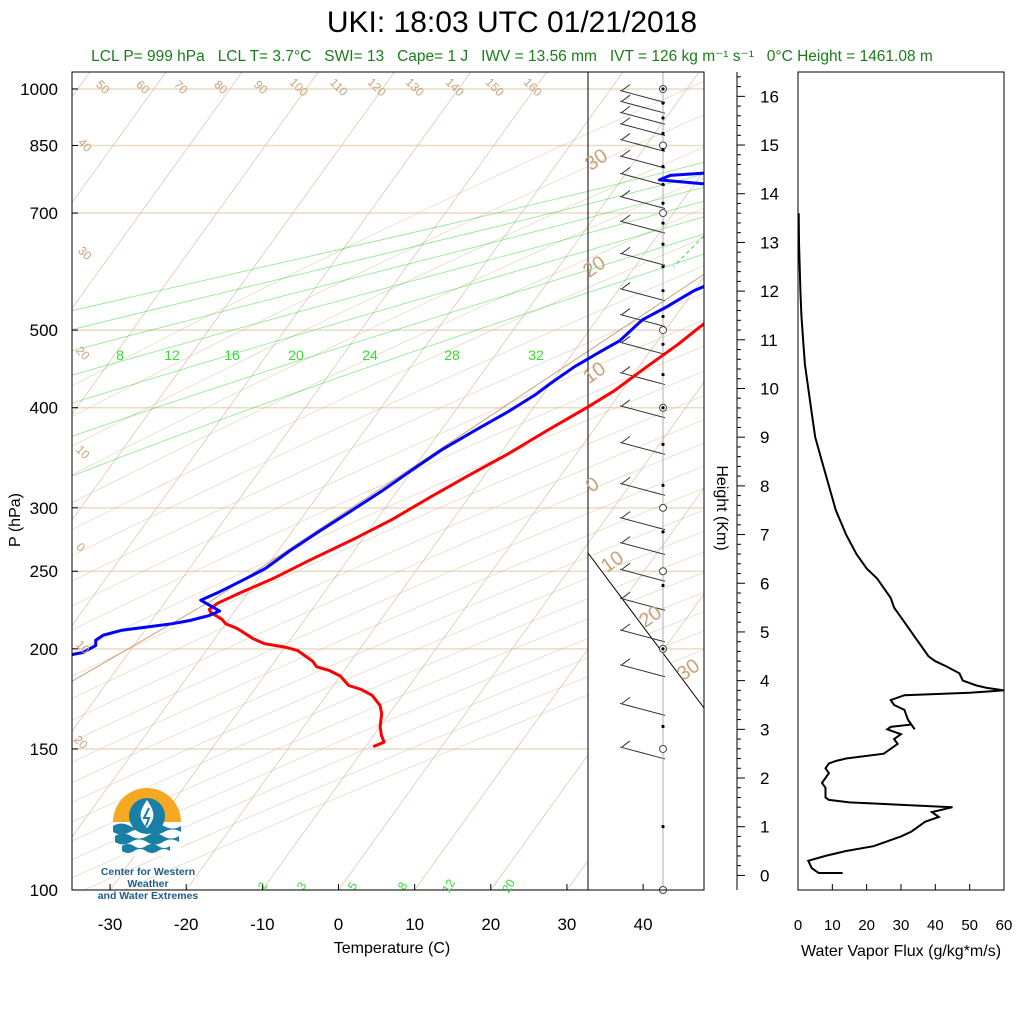 The width and height of the screenshot is (1024, 1024). I want to click on iwv-value: IWV = 13.56 mm, so click(539, 56).